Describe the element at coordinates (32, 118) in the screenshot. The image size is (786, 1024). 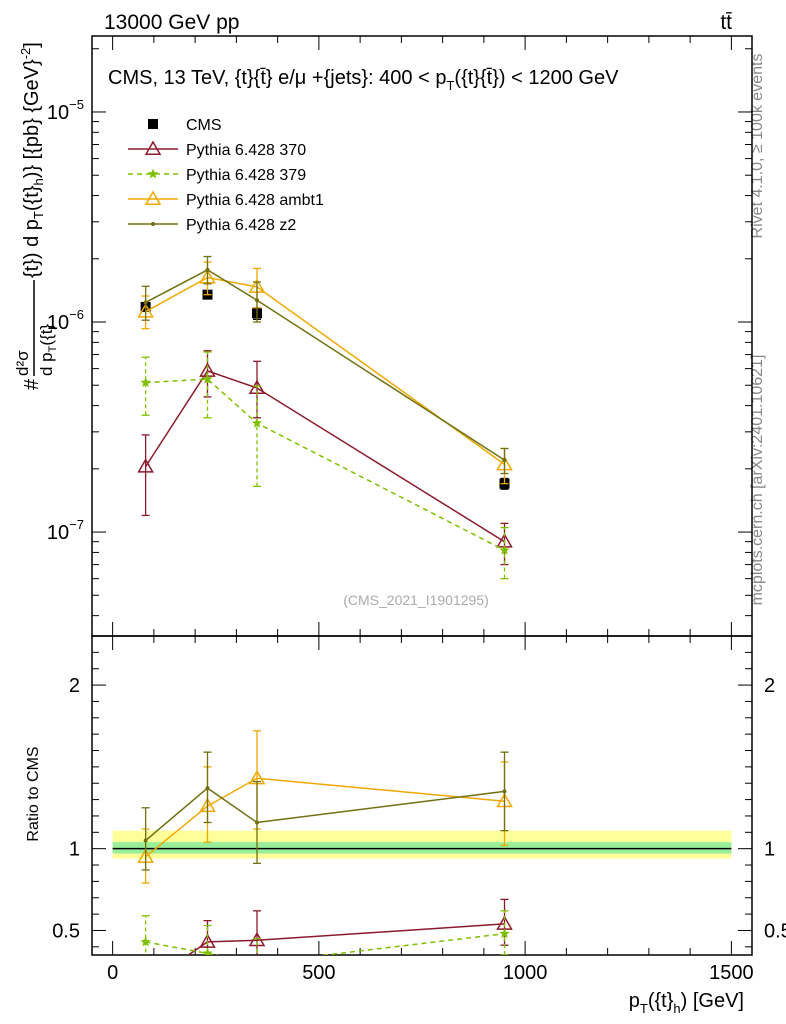
I see `ylabel-suffix3: )} [{pb} {GeV}` at that location.